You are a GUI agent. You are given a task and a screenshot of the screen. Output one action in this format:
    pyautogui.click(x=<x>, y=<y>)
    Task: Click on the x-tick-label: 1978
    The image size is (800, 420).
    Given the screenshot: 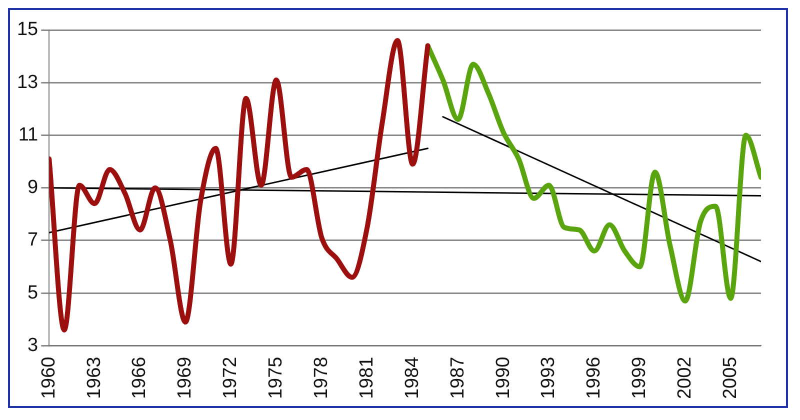 What is the action you would take?
    pyautogui.click(x=321, y=378)
    